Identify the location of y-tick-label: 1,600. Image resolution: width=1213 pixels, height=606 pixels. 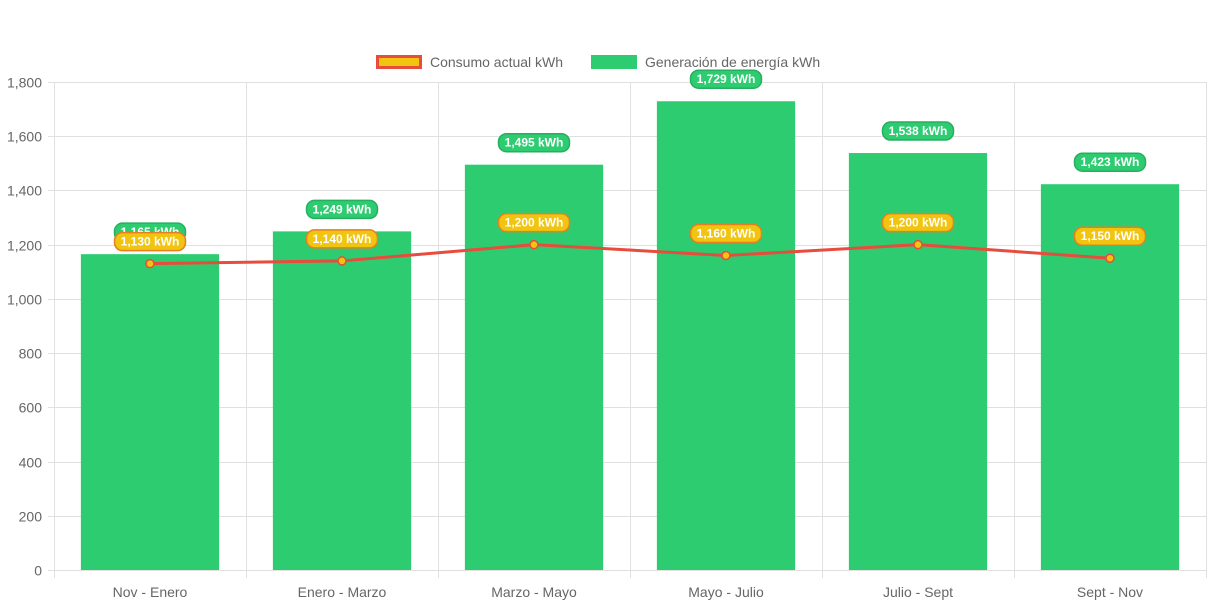
(24, 137).